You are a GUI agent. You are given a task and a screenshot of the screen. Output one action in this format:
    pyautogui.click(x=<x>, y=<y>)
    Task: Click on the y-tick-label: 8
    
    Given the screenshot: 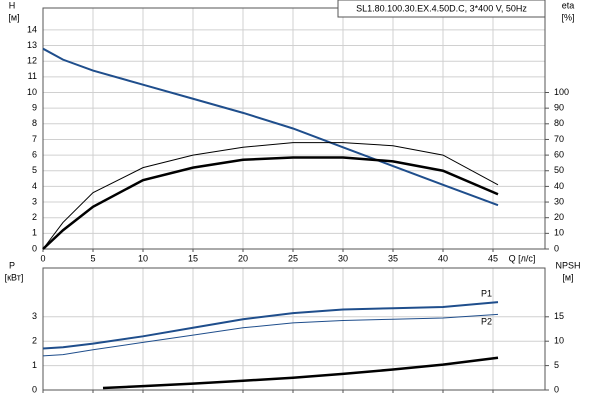 What is the action you would take?
    pyautogui.click(x=34, y=123)
    